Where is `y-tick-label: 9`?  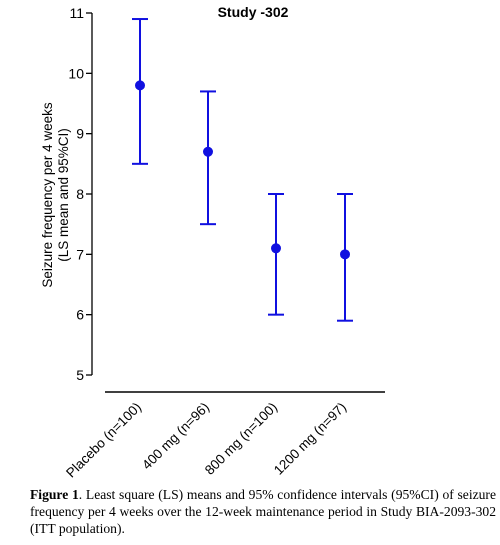 y-tick-label: 9 is located at coordinates (80, 134).